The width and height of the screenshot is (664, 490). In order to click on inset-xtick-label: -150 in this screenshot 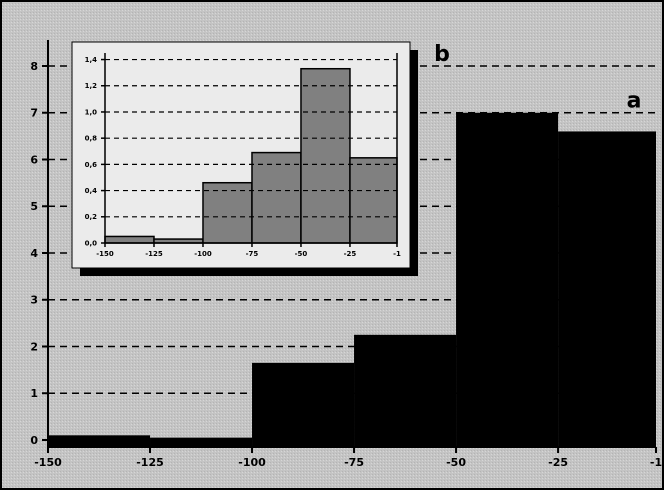, I will do `click(105, 254)`.